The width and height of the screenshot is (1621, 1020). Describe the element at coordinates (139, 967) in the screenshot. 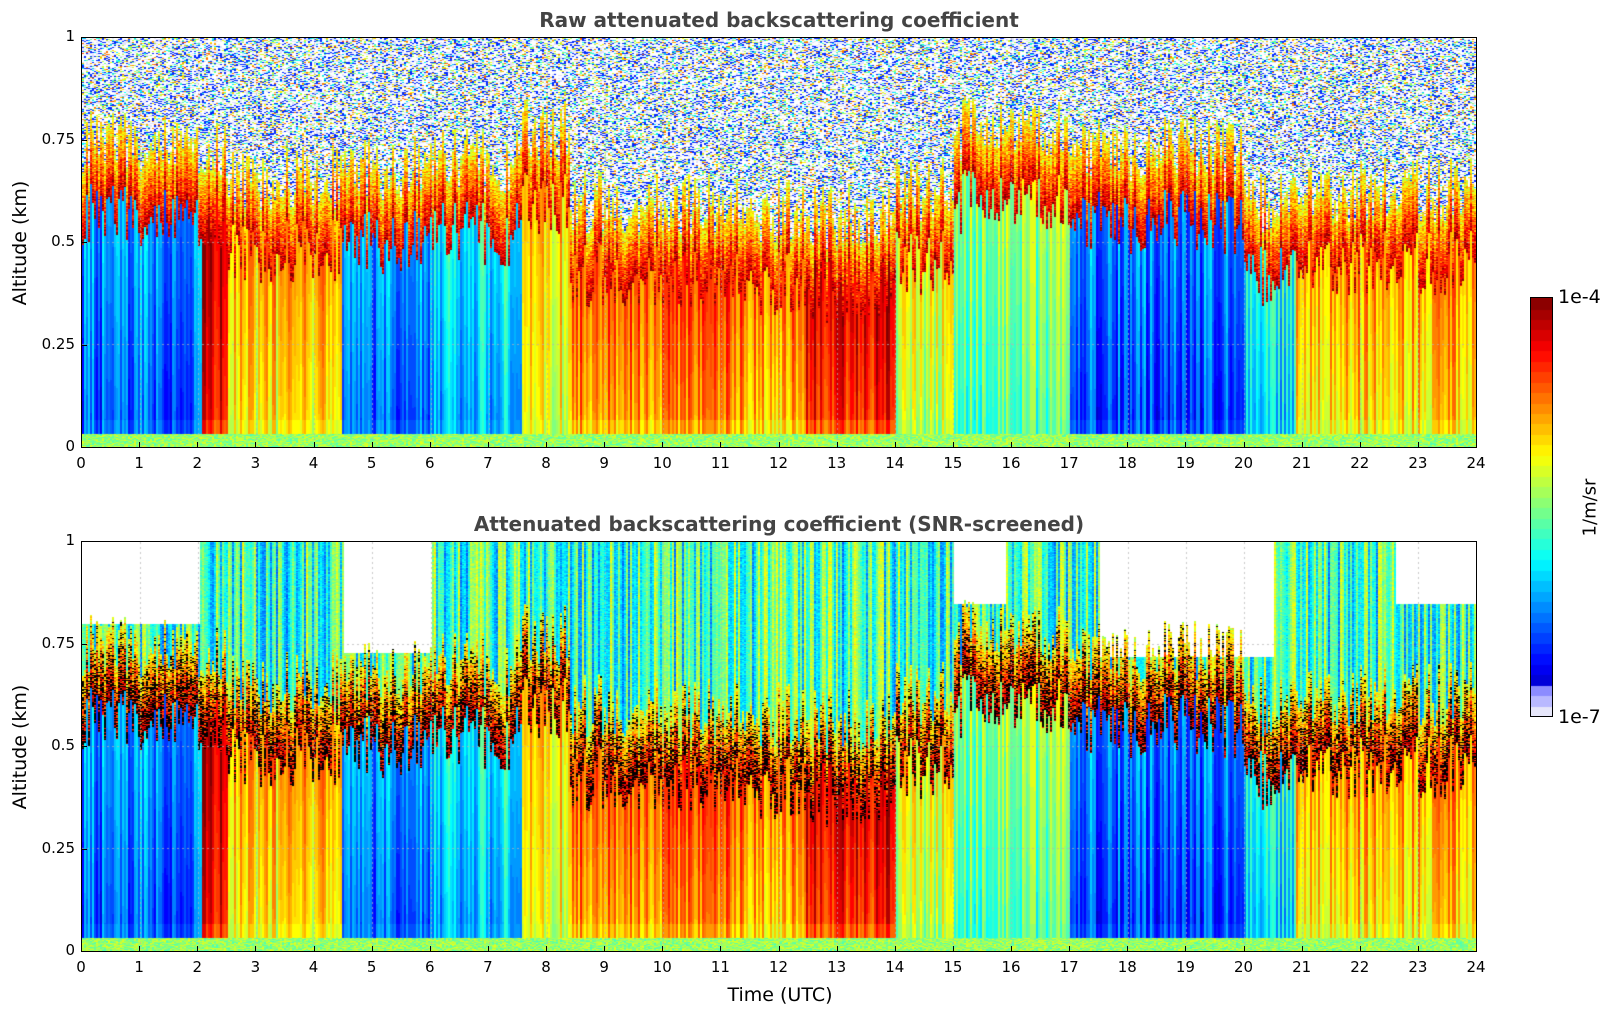

I see `x-tick-label: 1` at that location.